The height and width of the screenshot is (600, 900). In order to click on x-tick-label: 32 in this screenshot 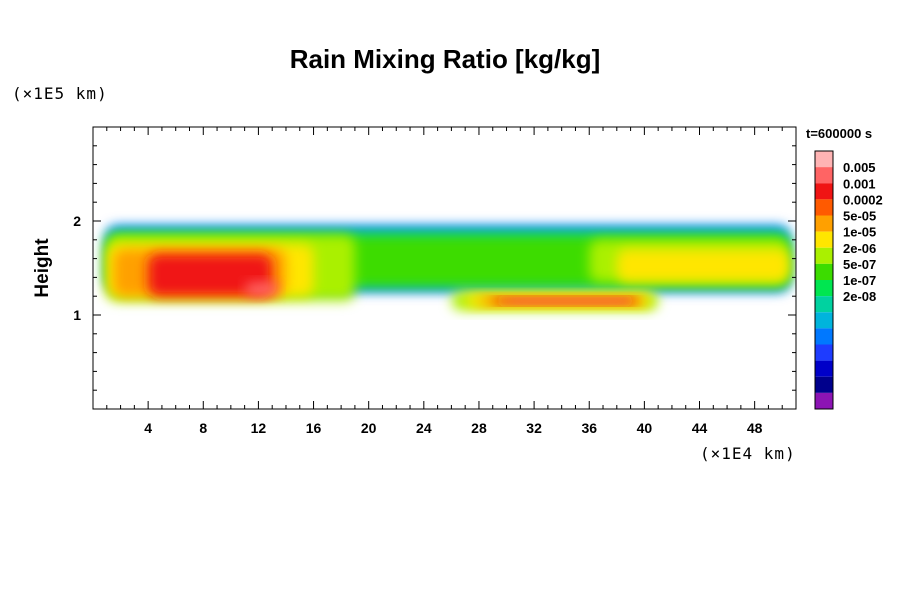, I will do `click(534, 428)`.